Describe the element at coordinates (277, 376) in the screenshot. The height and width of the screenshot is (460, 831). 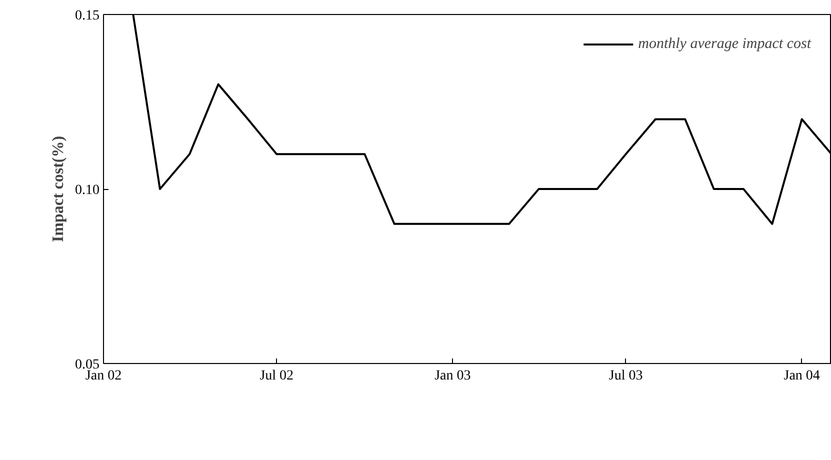
I see `x-tick-label: Jul 02` at that location.